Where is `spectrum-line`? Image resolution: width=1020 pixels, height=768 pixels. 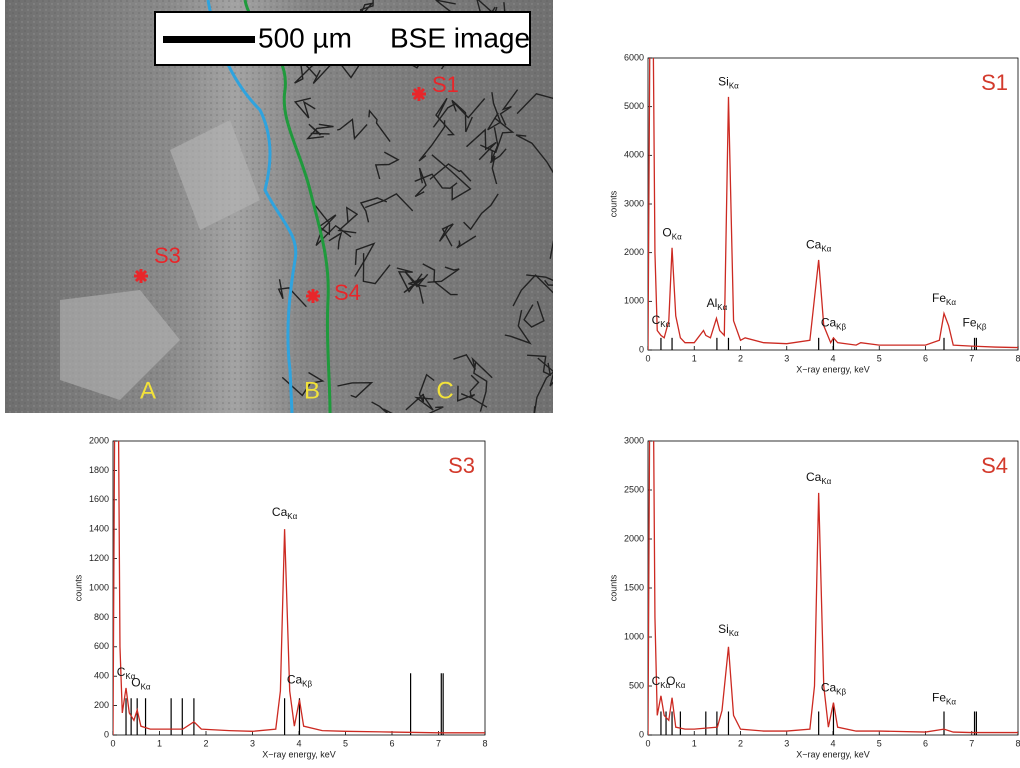 spectrum-line is located at coordinates (299, 588).